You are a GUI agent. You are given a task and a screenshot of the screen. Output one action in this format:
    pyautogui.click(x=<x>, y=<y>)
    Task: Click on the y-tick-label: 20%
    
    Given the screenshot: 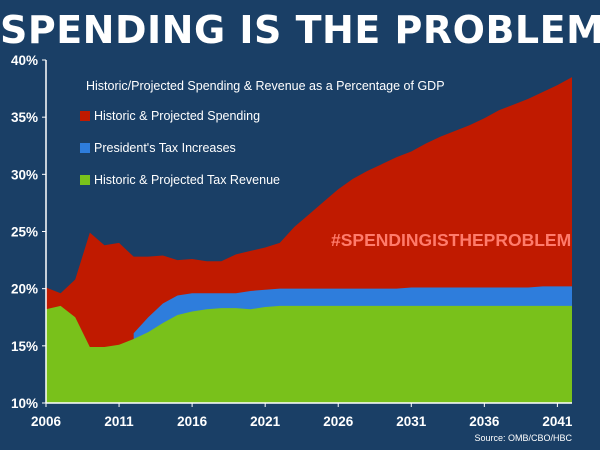 What is the action you would take?
    pyautogui.click(x=24, y=289)
    